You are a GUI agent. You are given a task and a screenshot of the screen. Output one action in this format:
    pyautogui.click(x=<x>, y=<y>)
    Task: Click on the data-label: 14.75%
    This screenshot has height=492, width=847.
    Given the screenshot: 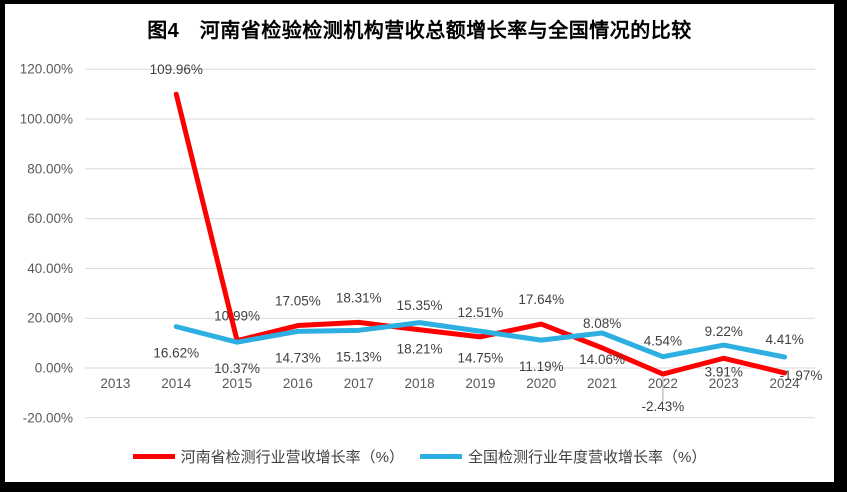 What is the action you would take?
    pyautogui.click(x=481, y=357)
    